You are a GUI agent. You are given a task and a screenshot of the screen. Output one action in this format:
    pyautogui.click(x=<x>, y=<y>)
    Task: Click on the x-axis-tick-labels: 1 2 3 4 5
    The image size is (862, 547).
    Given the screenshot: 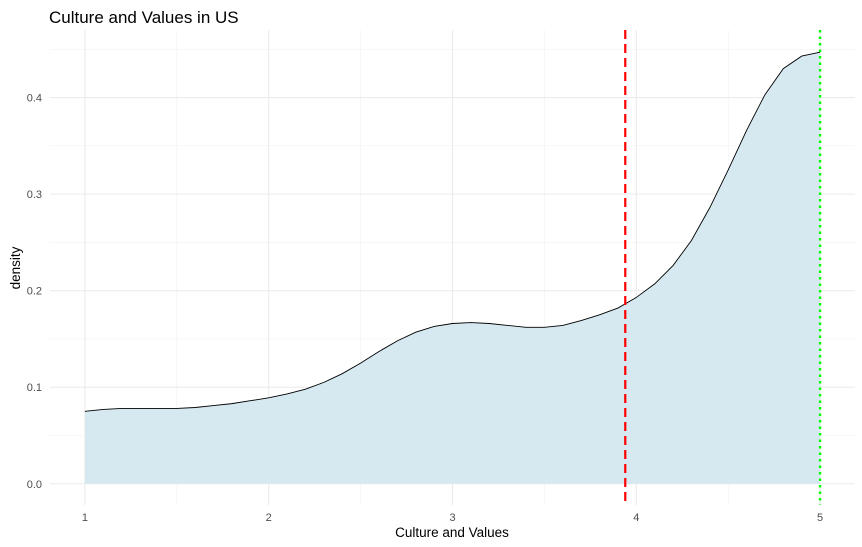 What is the action you would take?
    pyautogui.click(x=452, y=518)
    